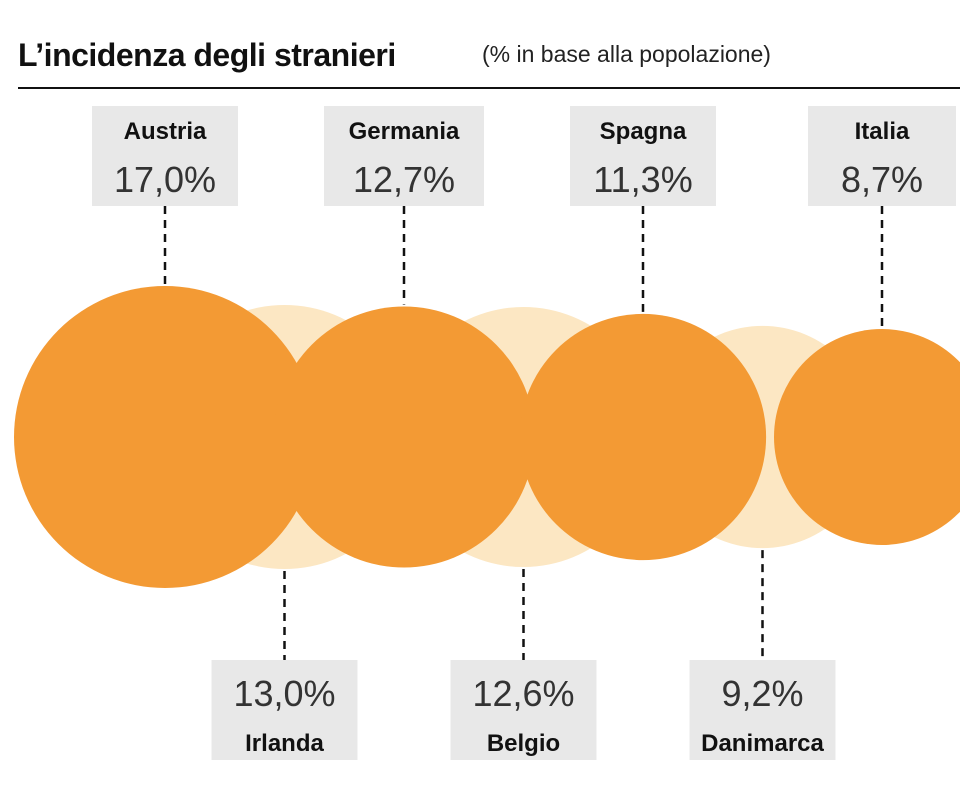  I want to click on country-name: Spagna, so click(643, 131).